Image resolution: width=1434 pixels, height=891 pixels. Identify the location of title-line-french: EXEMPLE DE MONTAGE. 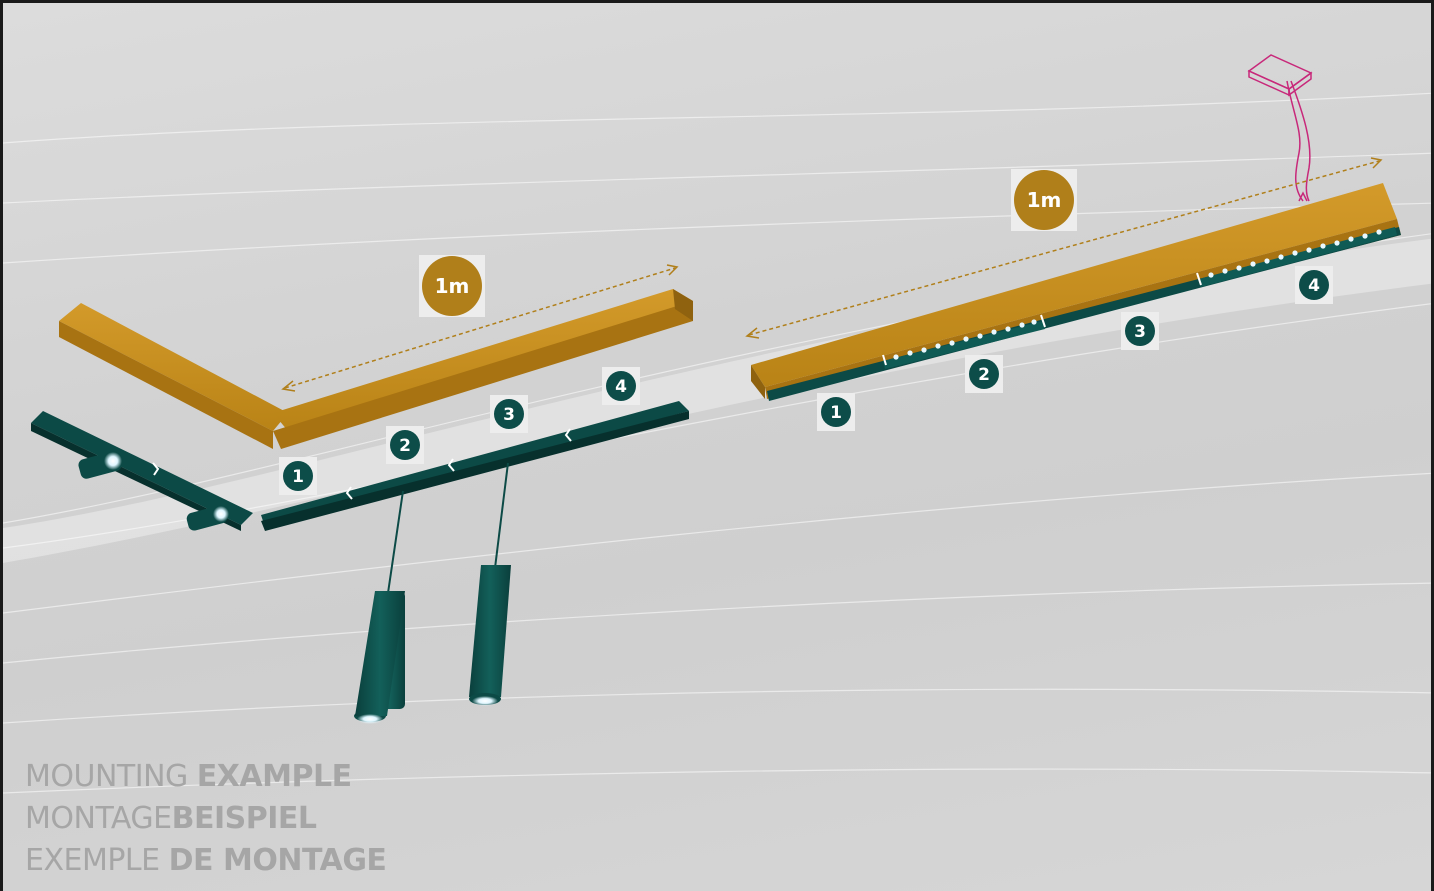
(206, 860).